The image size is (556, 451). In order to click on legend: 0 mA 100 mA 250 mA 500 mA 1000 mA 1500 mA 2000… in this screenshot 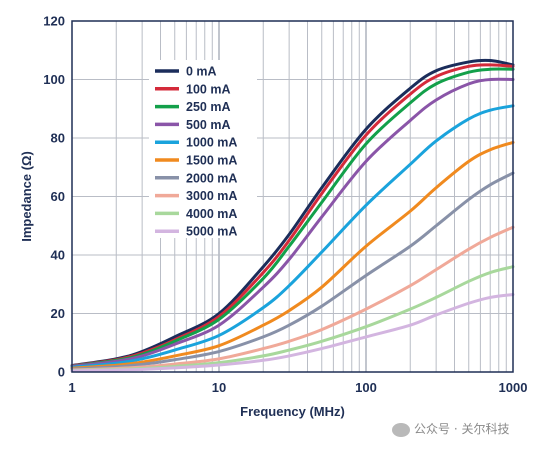, I will do `click(203, 149)`.